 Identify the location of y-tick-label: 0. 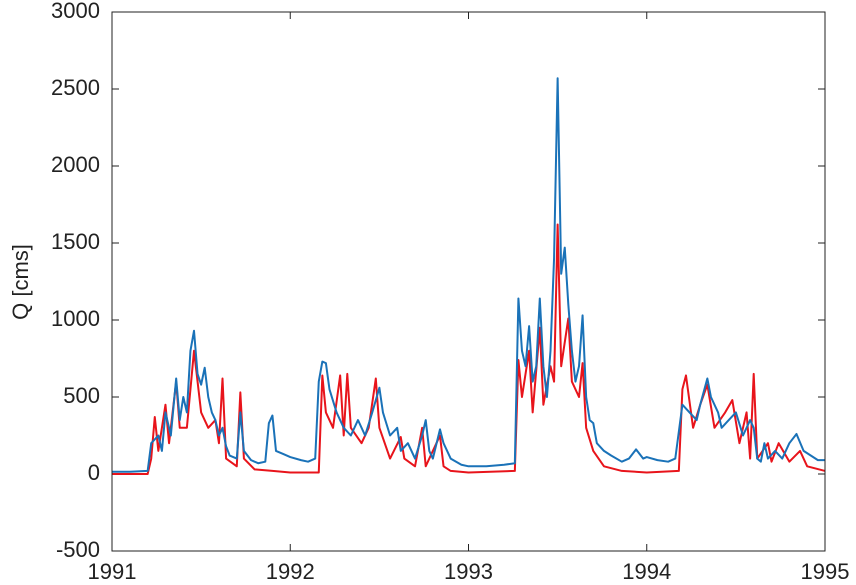
(94, 472).